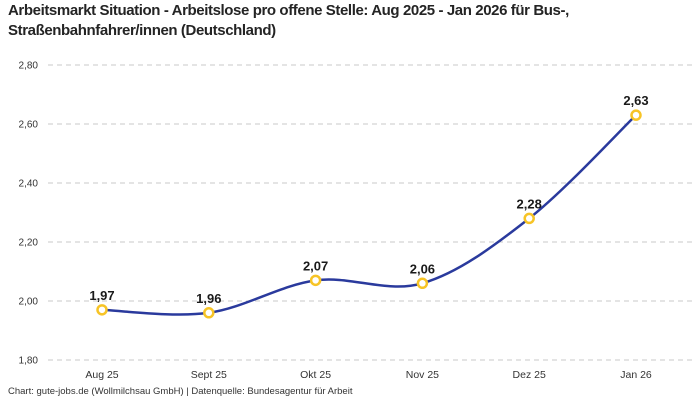 The width and height of the screenshot is (700, 400). What do you see at coordinates (101, 375) in the screenshot?
I see `x-tick-label: Aug 25` at bounding box center [101, 375].